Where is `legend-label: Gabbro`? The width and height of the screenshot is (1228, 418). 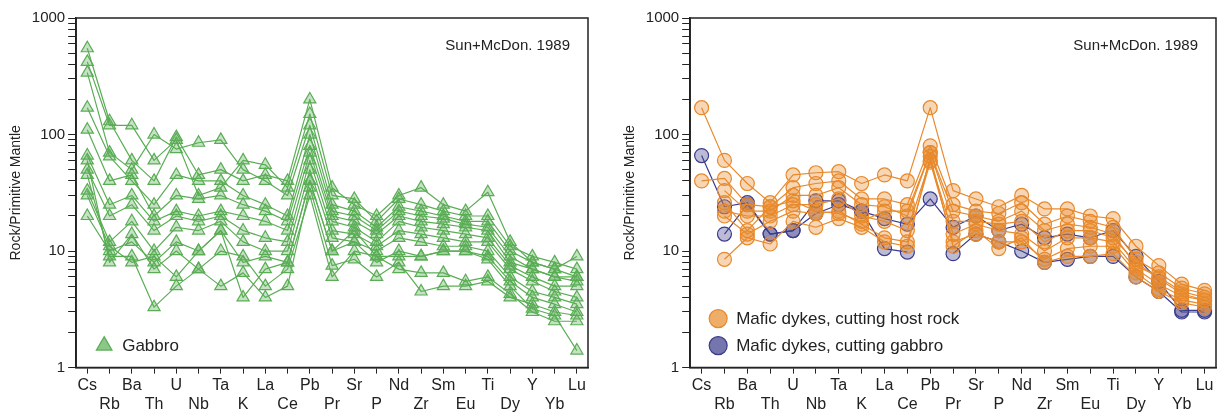
legend-label: Gabbro is located at coordinates (150, 346).